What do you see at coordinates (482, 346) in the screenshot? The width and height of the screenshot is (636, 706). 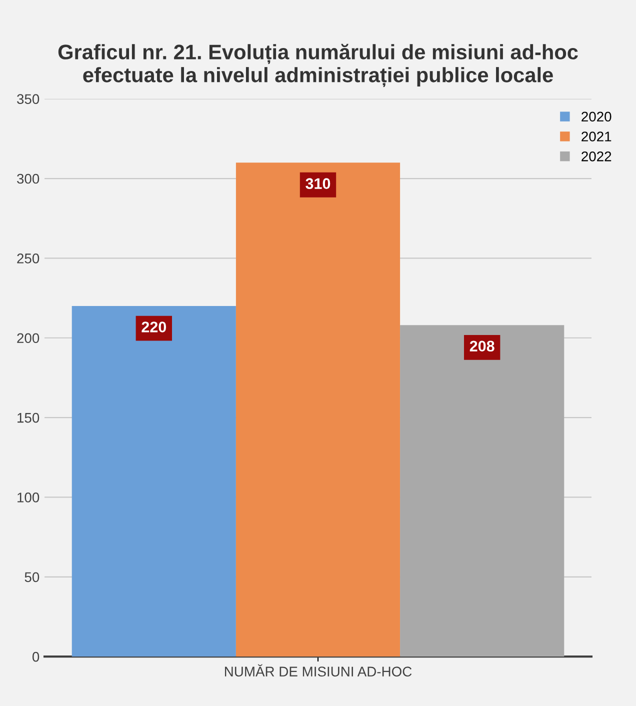 I see `data-label: 208` at bounding box center [482, 346].